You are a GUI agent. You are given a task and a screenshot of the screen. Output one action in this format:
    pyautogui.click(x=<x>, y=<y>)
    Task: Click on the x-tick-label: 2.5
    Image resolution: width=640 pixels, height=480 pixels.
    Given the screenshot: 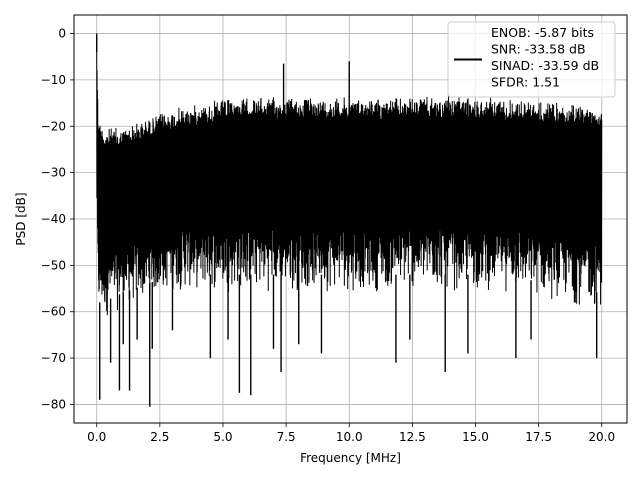 What is the action you would take?
    pyautogui.click(x=159, y=437)
    